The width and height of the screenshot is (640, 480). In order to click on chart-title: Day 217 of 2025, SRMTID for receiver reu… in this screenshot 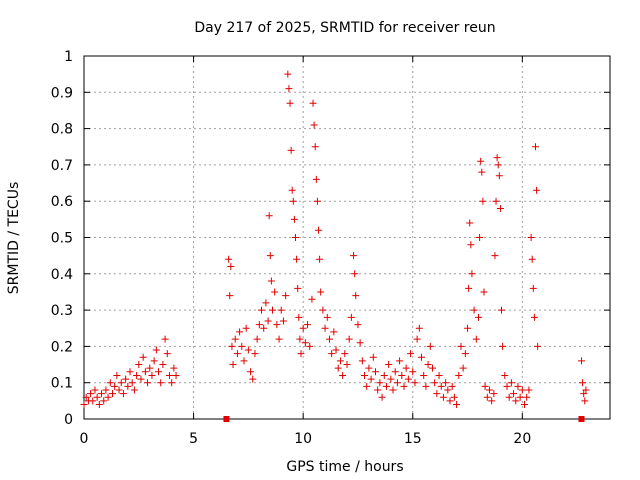, I will do `click(344, 28)`.